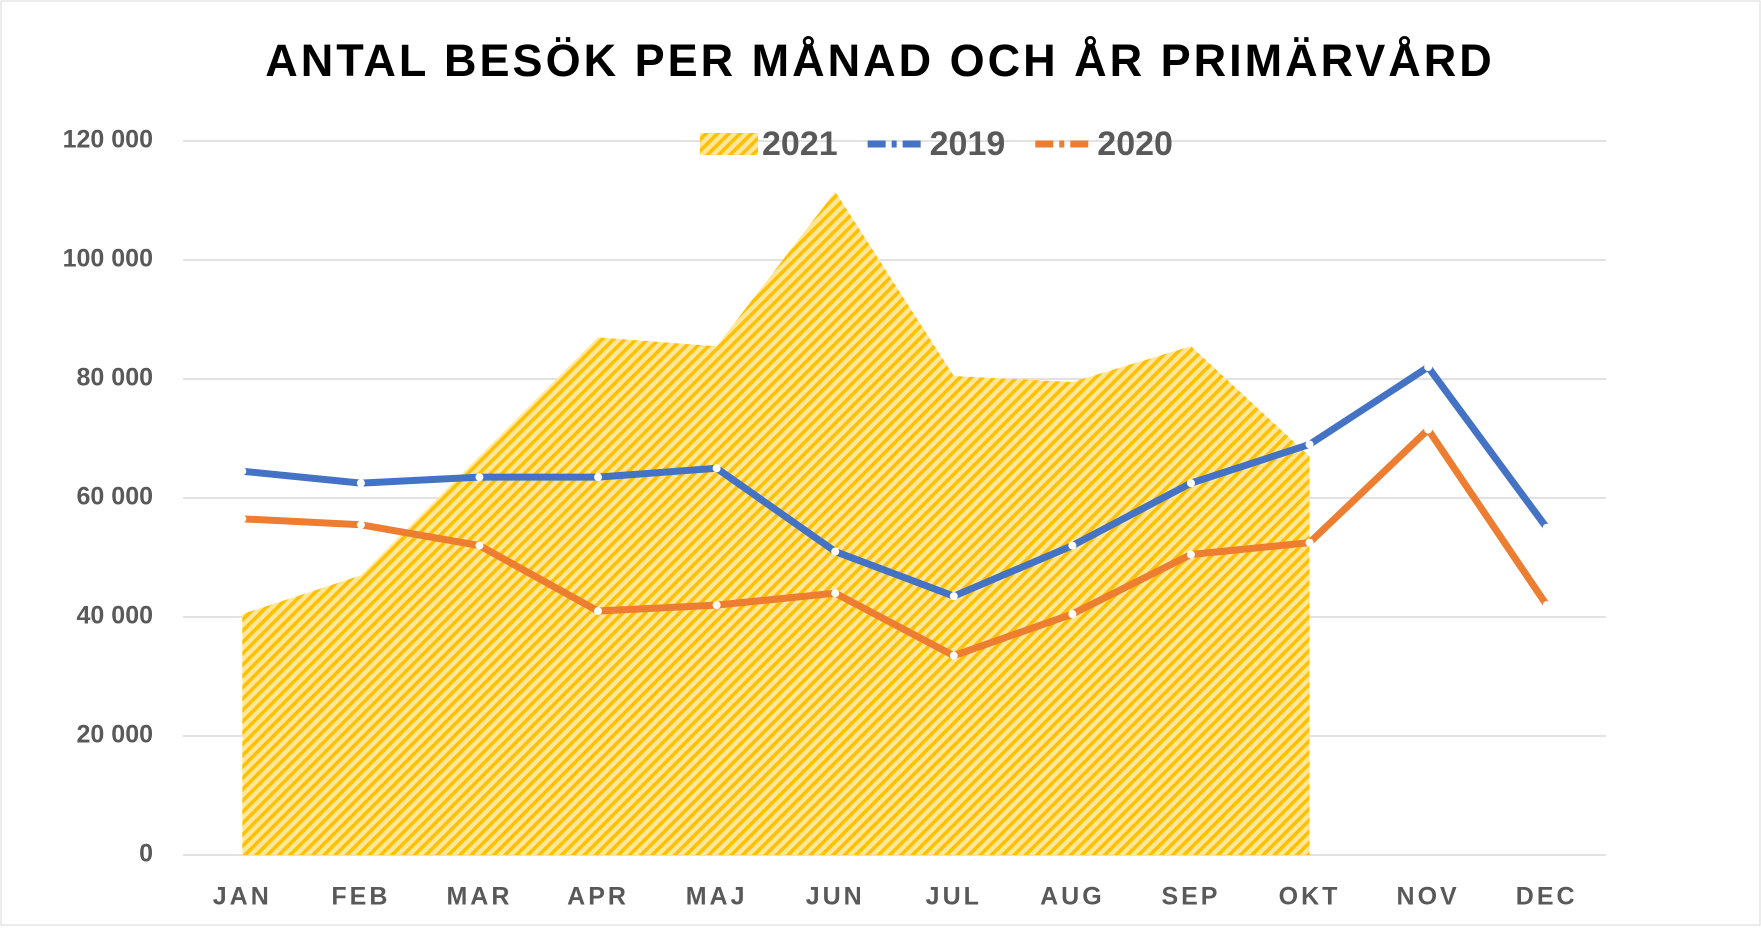  What do you see at coordinates (115, 497) in the screenshot?
I see `y-tick-label: 60 000` at bounding box center [115, 497].